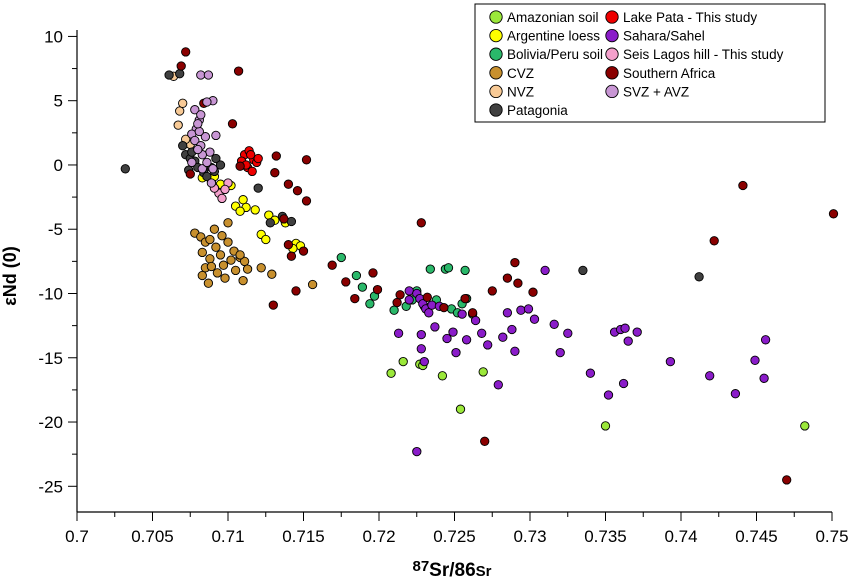 The image size is (850, 582). Describe the element at coordinates (50, 486) in the screenshot. I see `y-tick-label: -25` at that location.